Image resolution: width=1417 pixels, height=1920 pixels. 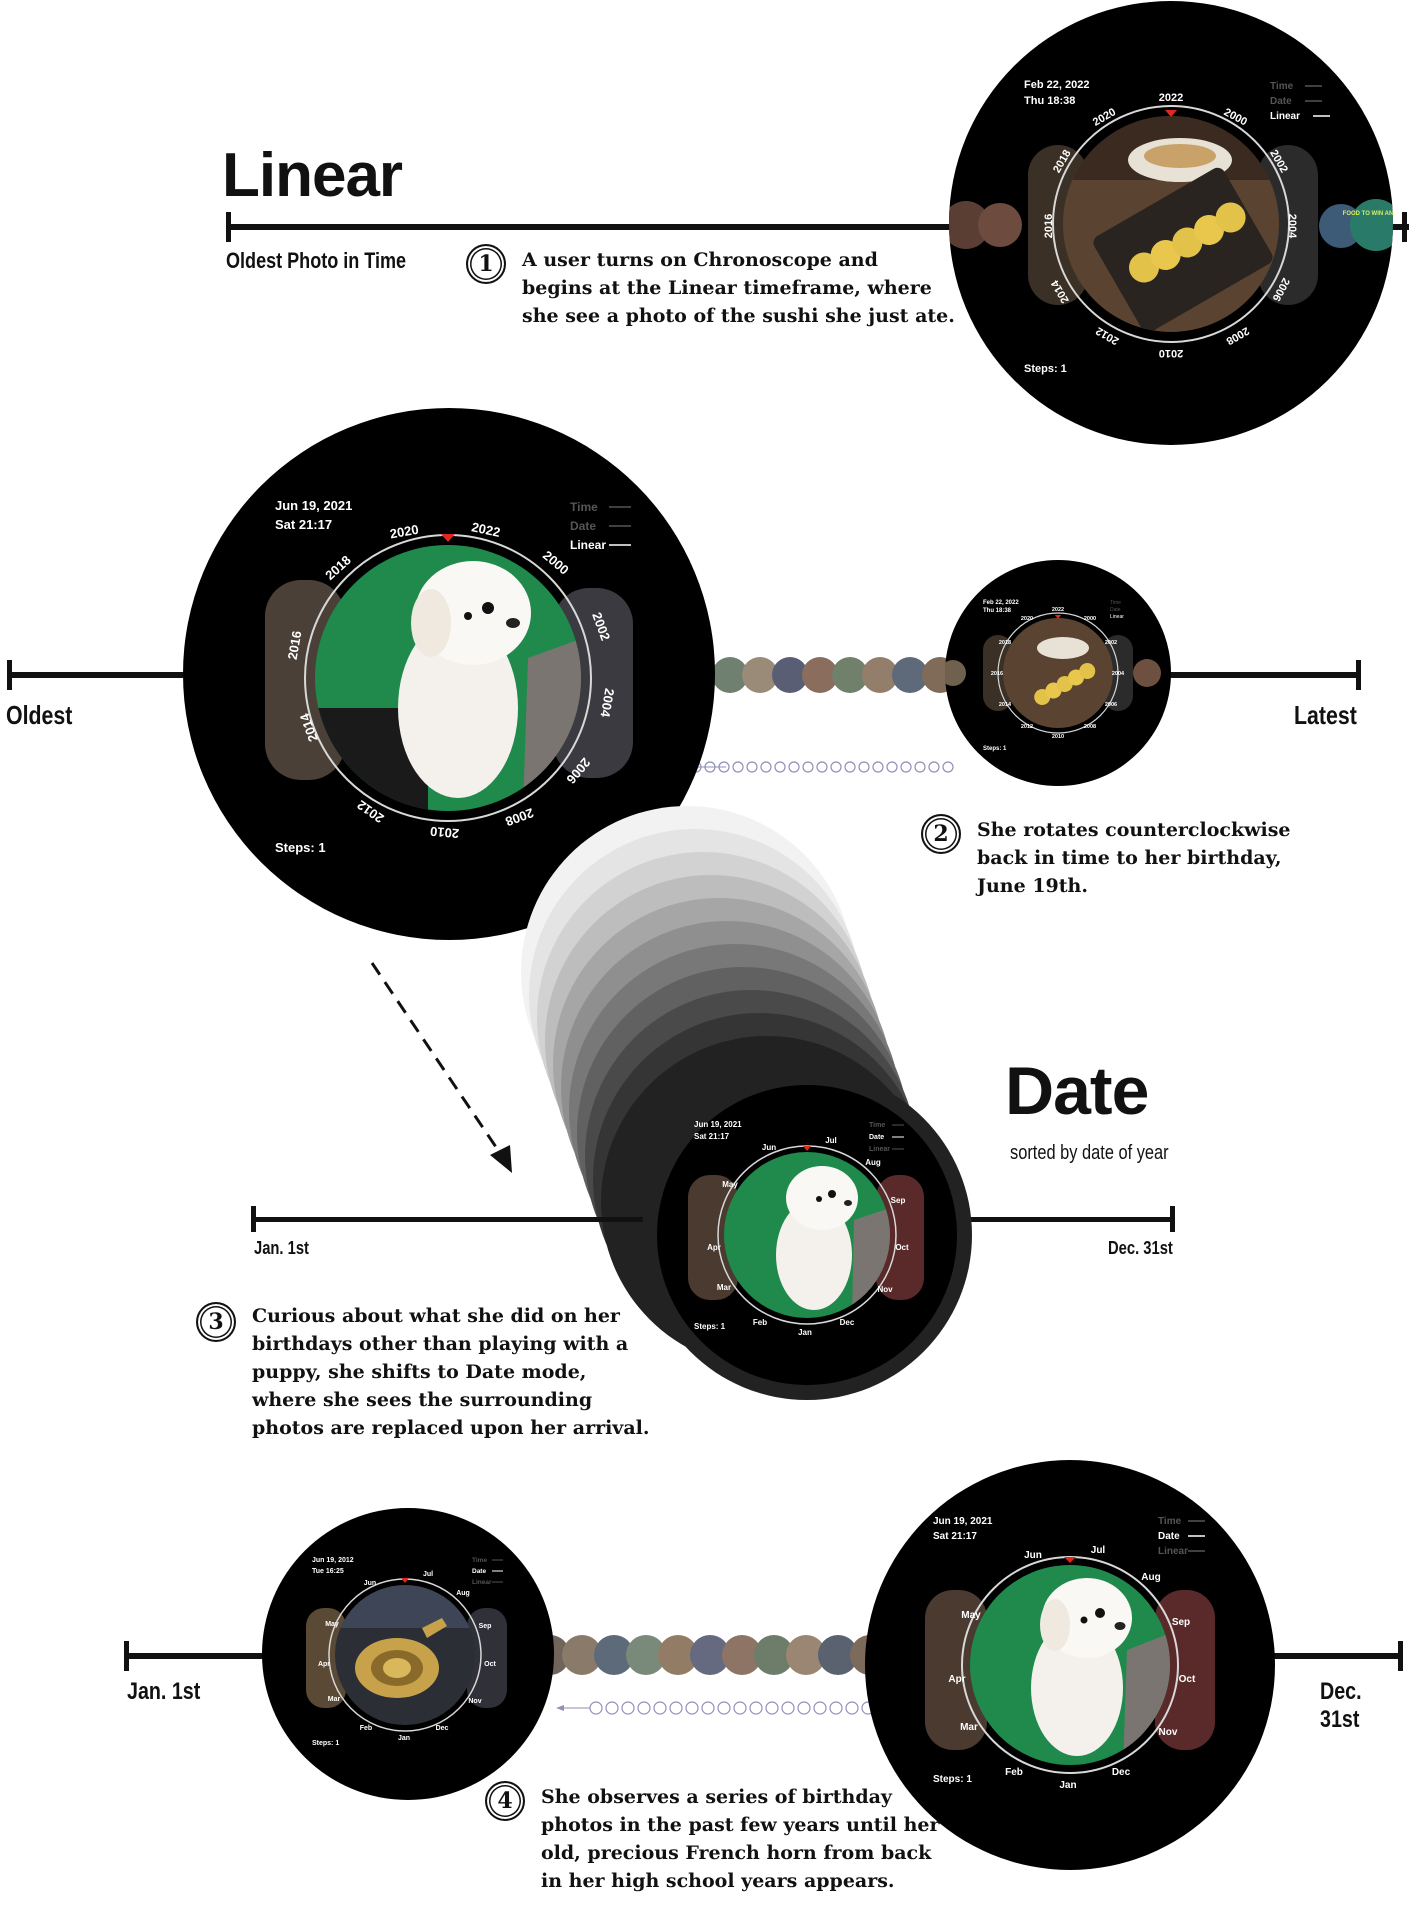 What do you see at coordinates (1404, 227) in the screenshot?
I see `linear-timeline-end-tick` at bounding box center [1404, 227].